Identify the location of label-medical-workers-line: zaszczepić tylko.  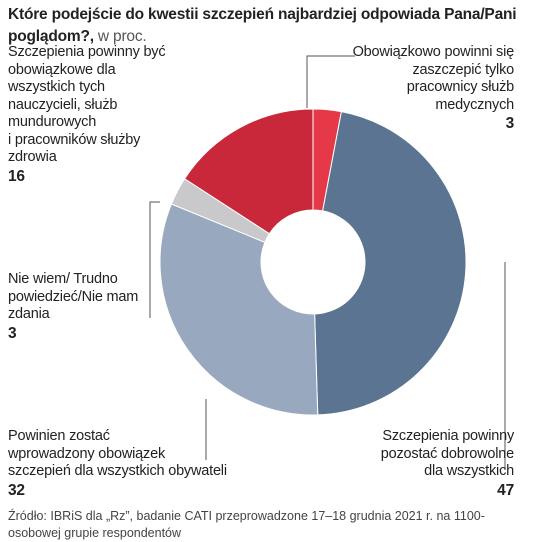
(463, 69).